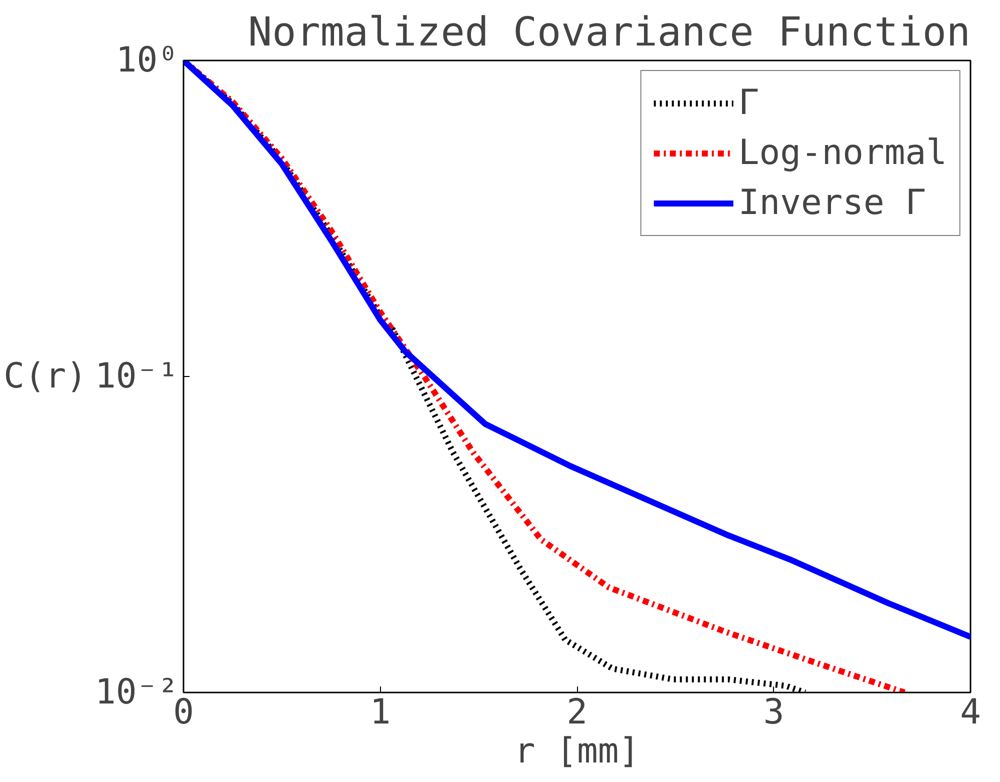 The height and width of the screenshot is (782, 1000). I want to click on y-tick-label: 10⁻¹, so click(137, 376).